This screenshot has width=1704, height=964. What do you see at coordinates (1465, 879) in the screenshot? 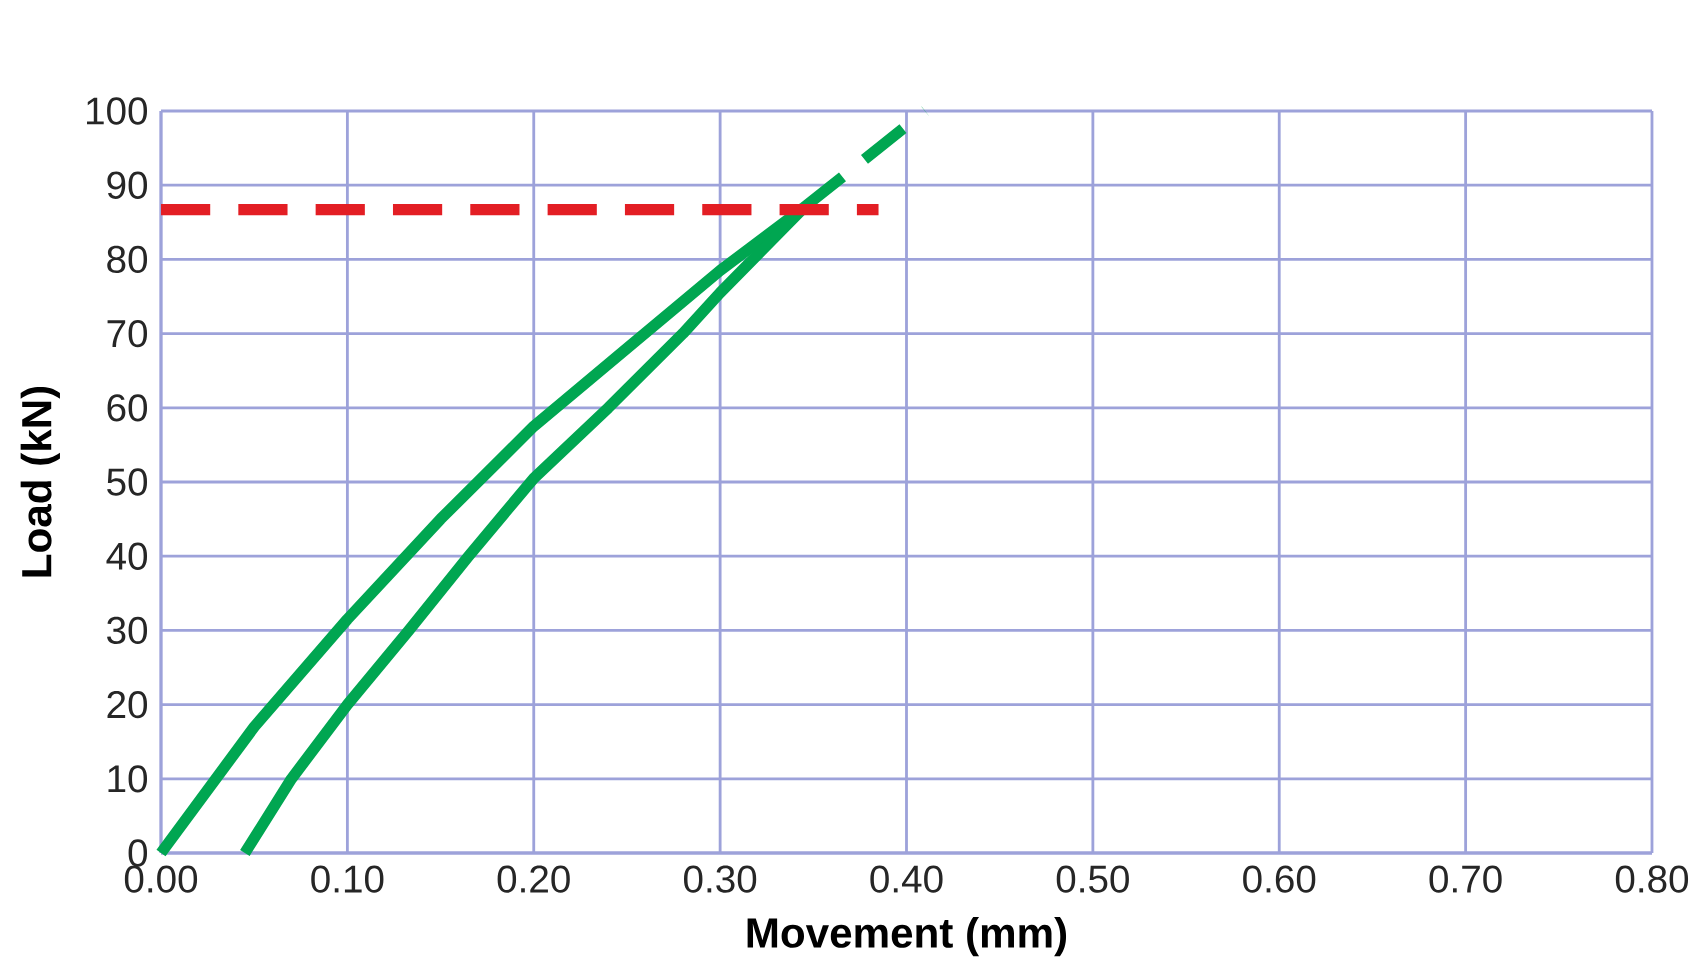
I see `x-tick-label: 0.70` at bounding box center [1465, 879].